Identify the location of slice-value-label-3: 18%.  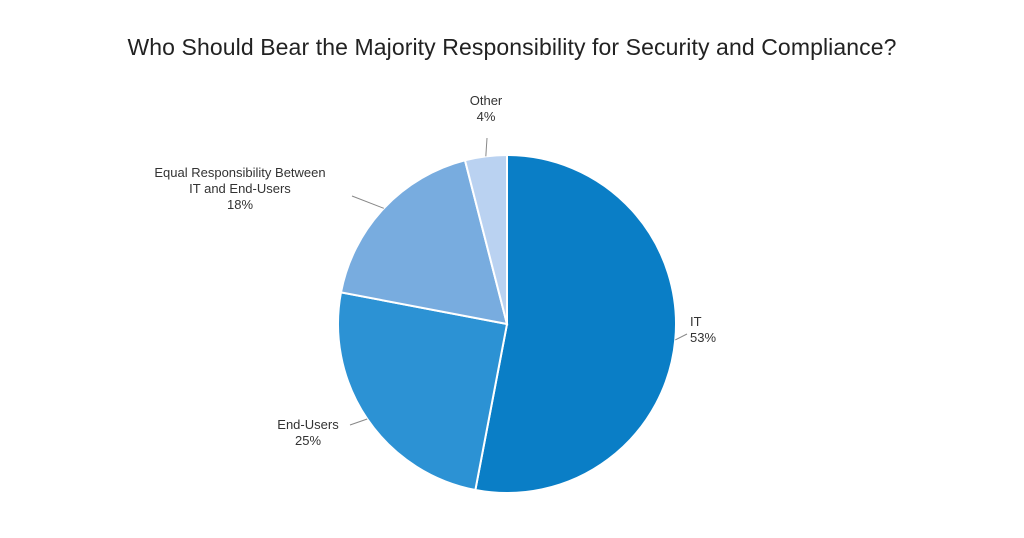
(240, 204).